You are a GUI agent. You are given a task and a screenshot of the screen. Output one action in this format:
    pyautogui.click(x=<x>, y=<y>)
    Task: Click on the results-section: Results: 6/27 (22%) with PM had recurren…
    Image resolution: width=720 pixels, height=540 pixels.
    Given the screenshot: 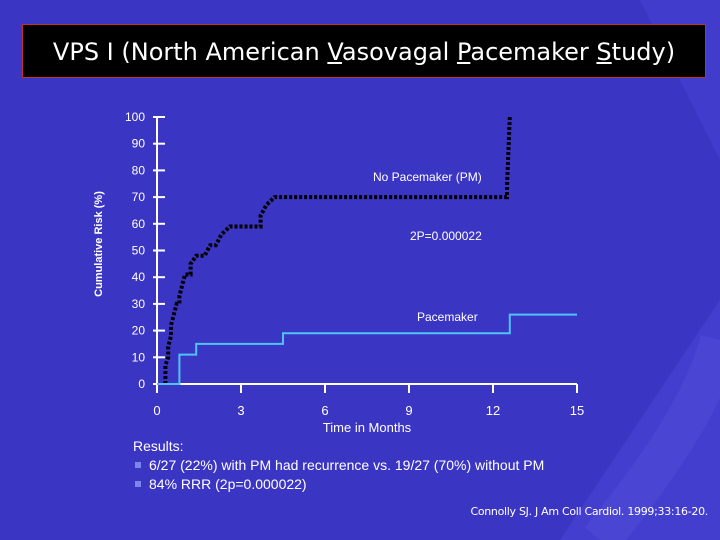 What is the action you would take?
    pyautogui.click(x=338, y=466)
    